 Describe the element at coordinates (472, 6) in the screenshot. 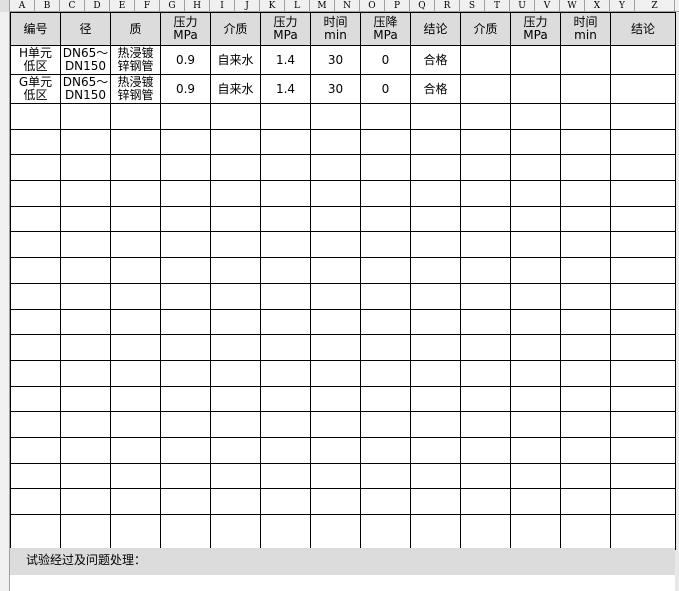

I see `column-header-s: S` at that location.